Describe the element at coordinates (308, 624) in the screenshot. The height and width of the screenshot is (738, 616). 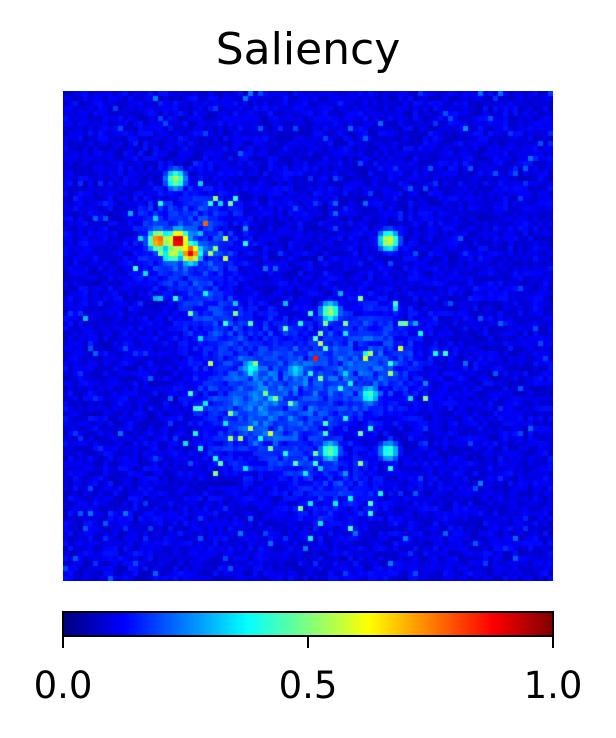
I see `colorbar-gradient` at that location.